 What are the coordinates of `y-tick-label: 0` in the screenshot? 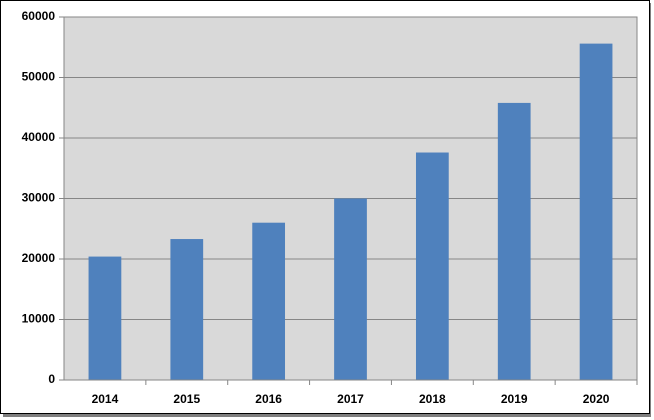 It's located at (51, 379).